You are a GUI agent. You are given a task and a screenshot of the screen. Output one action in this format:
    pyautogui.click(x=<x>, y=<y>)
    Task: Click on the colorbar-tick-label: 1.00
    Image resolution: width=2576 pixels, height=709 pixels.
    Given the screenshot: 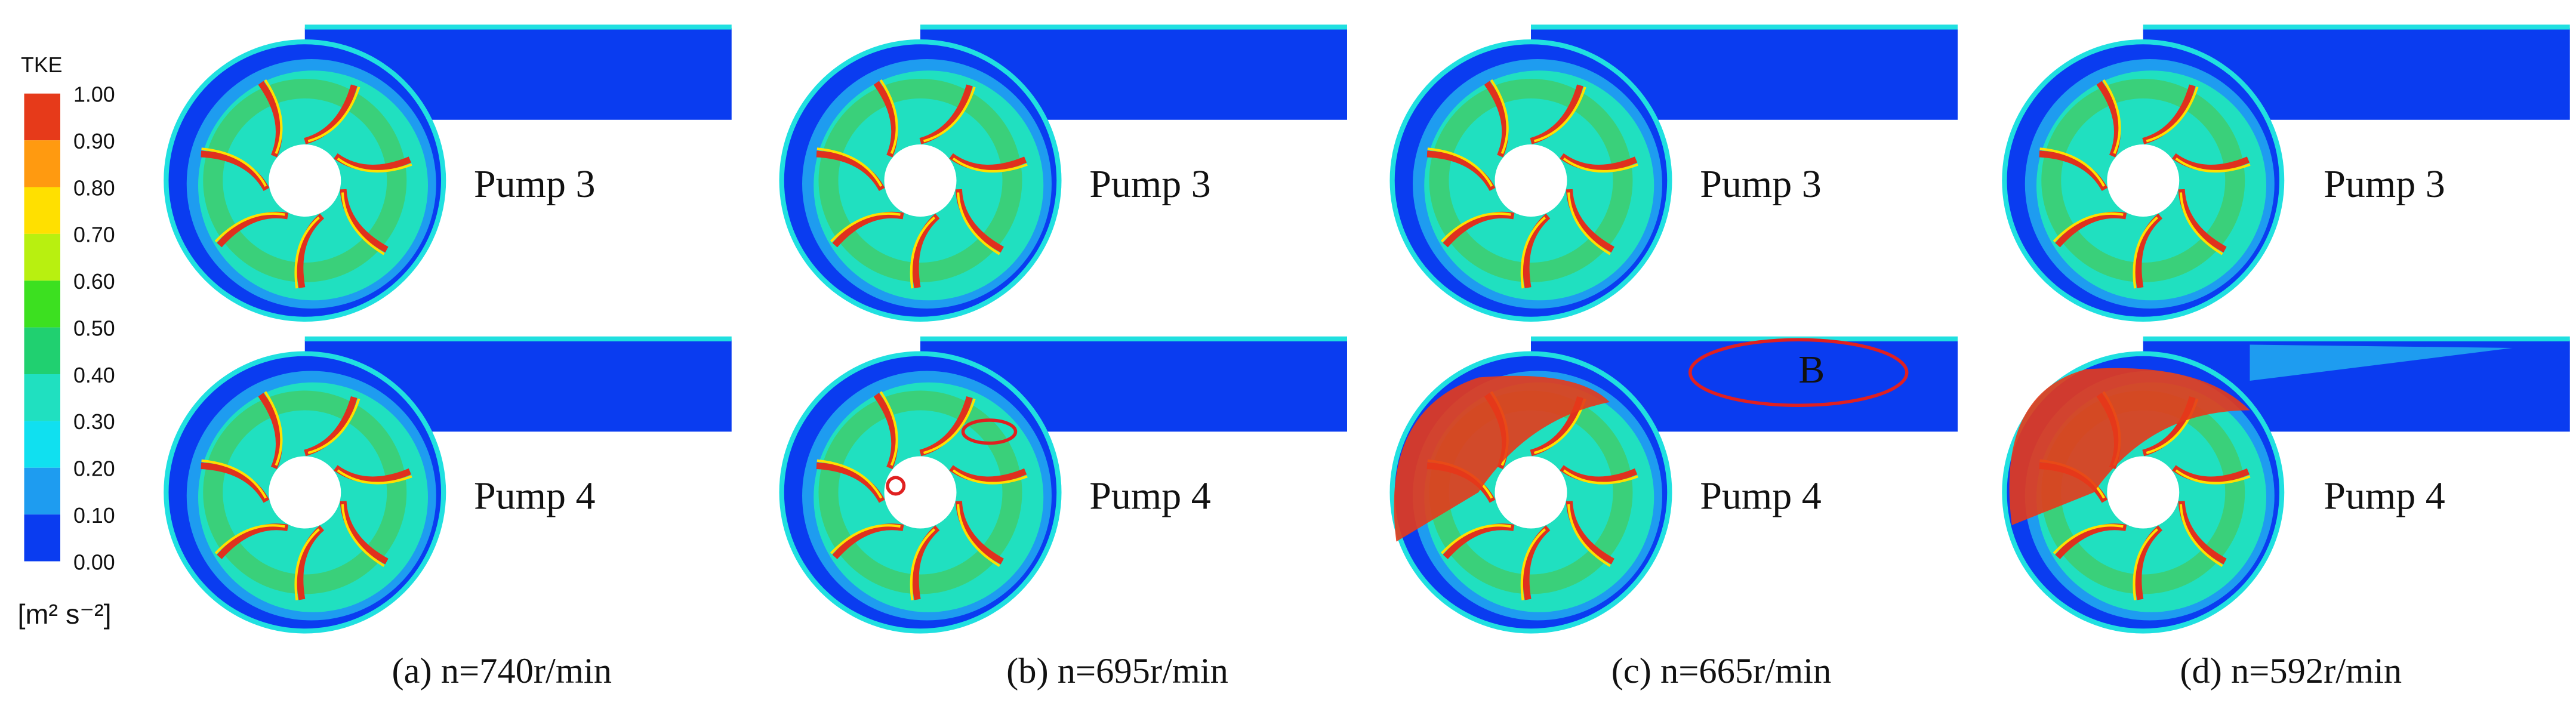 What is the action you would take?
    pyautogui.click(x=94, y=95)
    